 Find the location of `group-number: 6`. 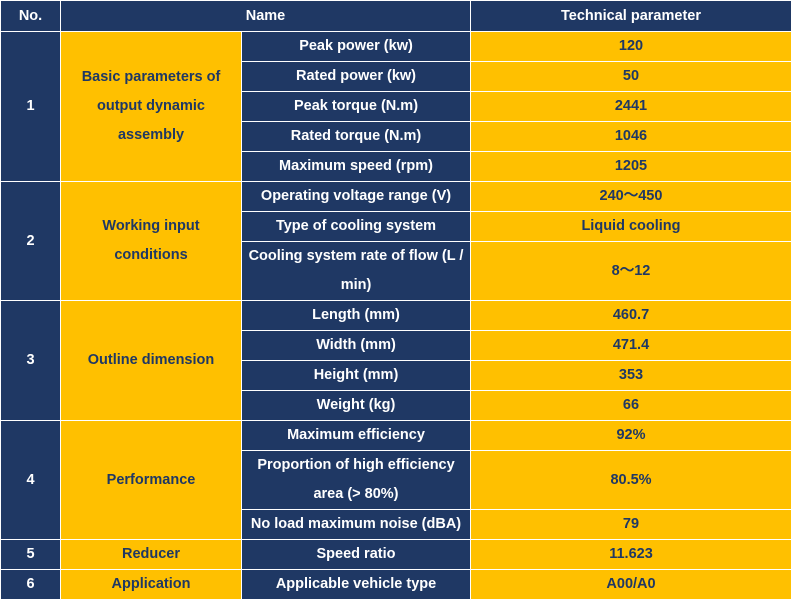

group-number: 6 is located at coordinates (31, 585).